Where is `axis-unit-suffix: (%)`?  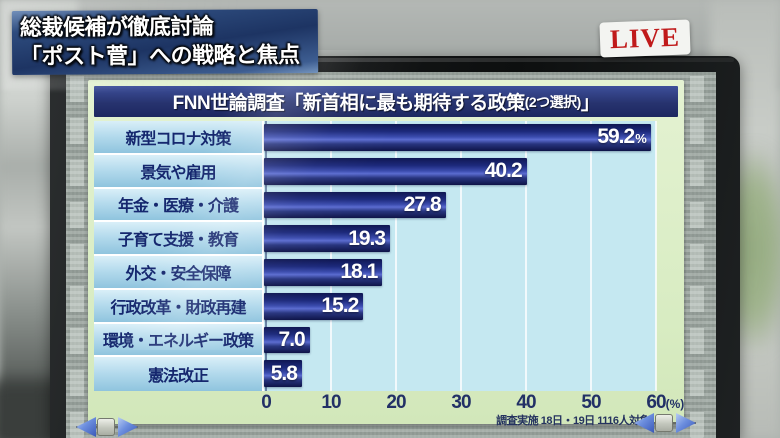 axis-unit-suffix: (%) is located at coordinates (675, 404).